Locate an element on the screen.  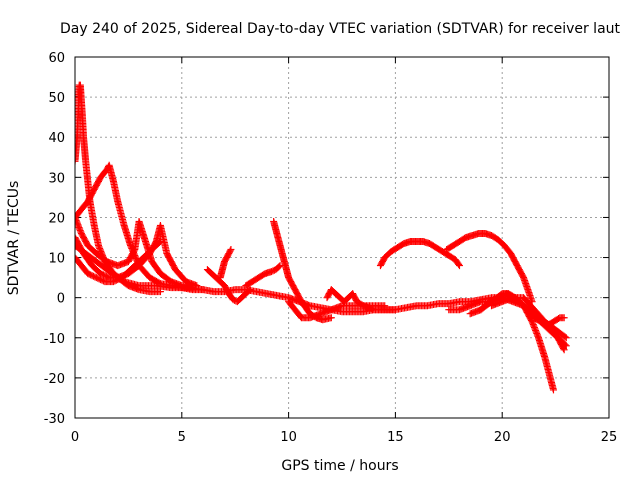
y-tick-label: -30 is located at coordinates (54, 419).